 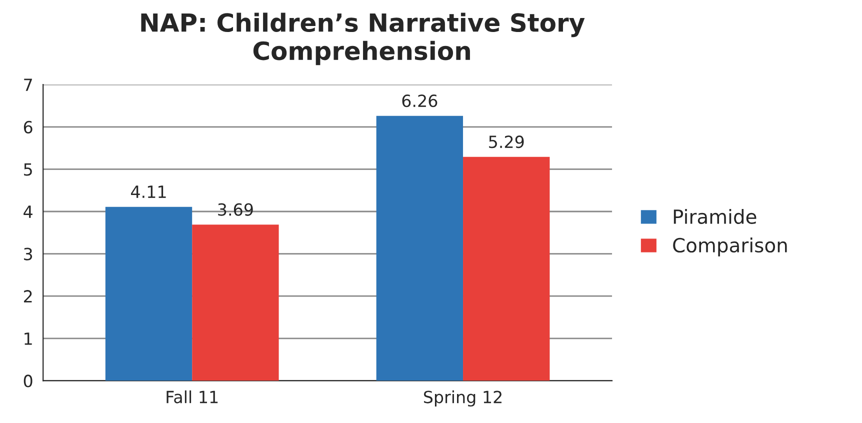 What do you see at coordinates (28, 84) in the screenshot?
I see `y-tick-label: 7` at bounding box center [28, 84].